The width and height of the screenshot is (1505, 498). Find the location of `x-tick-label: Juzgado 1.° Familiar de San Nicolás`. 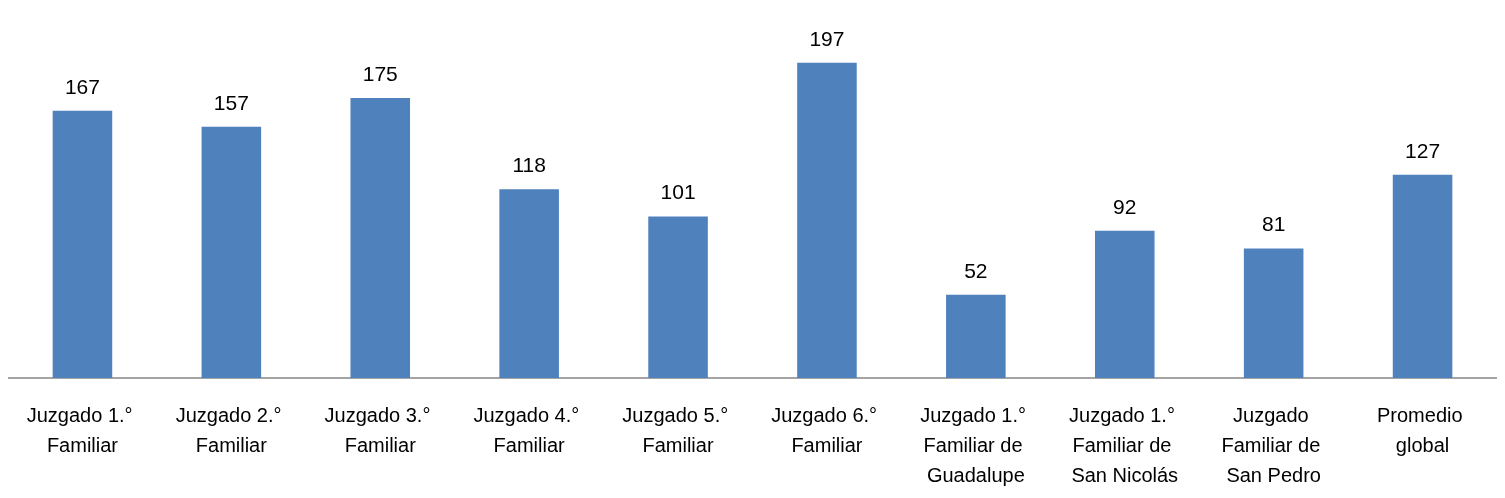

x-tick-label: Juzgado 1.° Familiar de San Nicolás is located at coordinates (1125, 445).